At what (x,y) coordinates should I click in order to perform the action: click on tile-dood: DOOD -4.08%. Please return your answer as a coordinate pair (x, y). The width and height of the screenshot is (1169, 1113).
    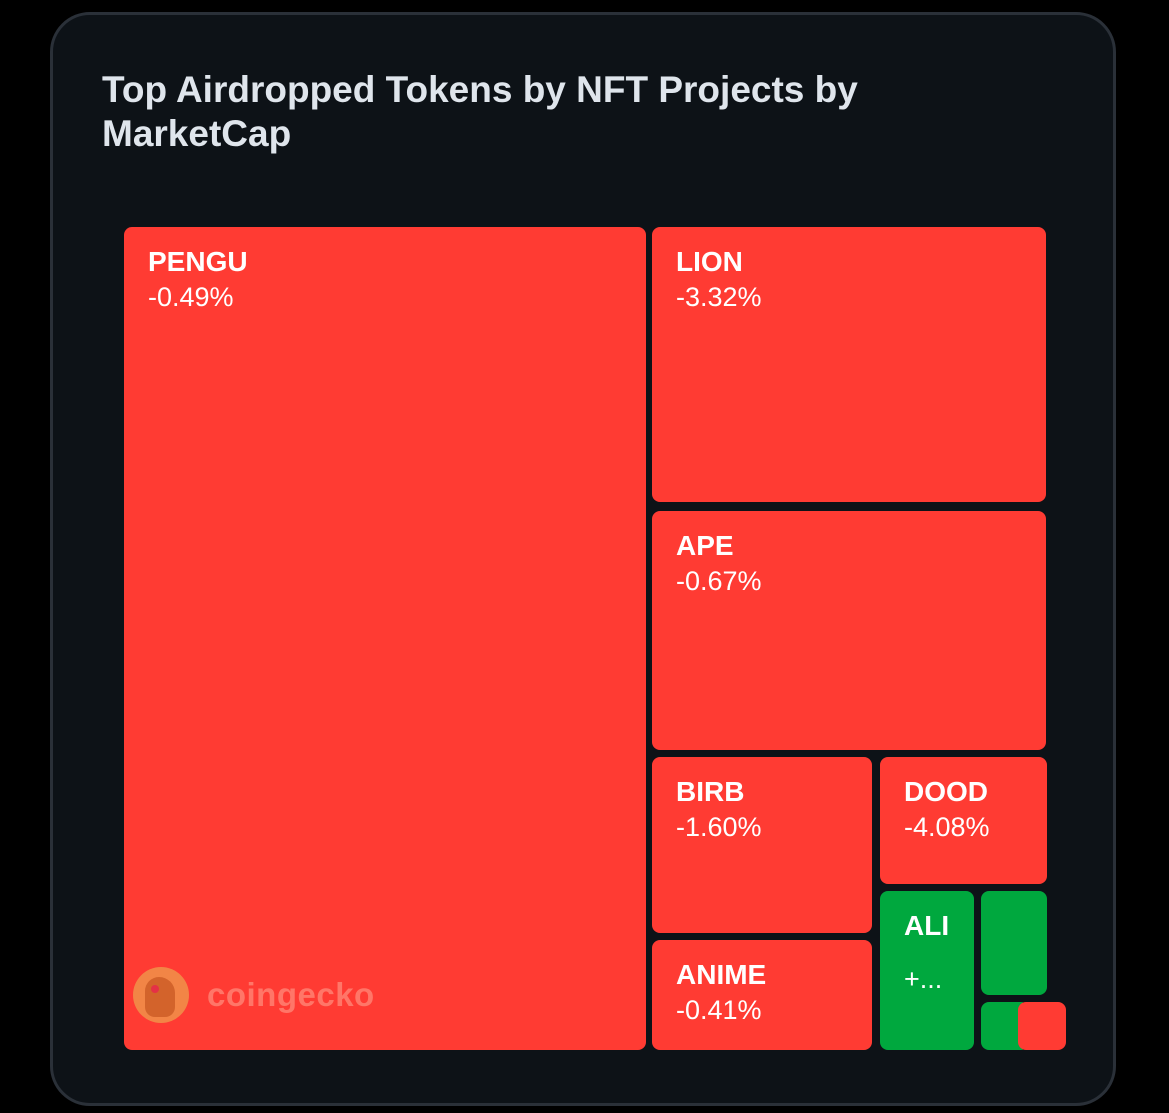
    Looking at the image, I should click on (963, 820).